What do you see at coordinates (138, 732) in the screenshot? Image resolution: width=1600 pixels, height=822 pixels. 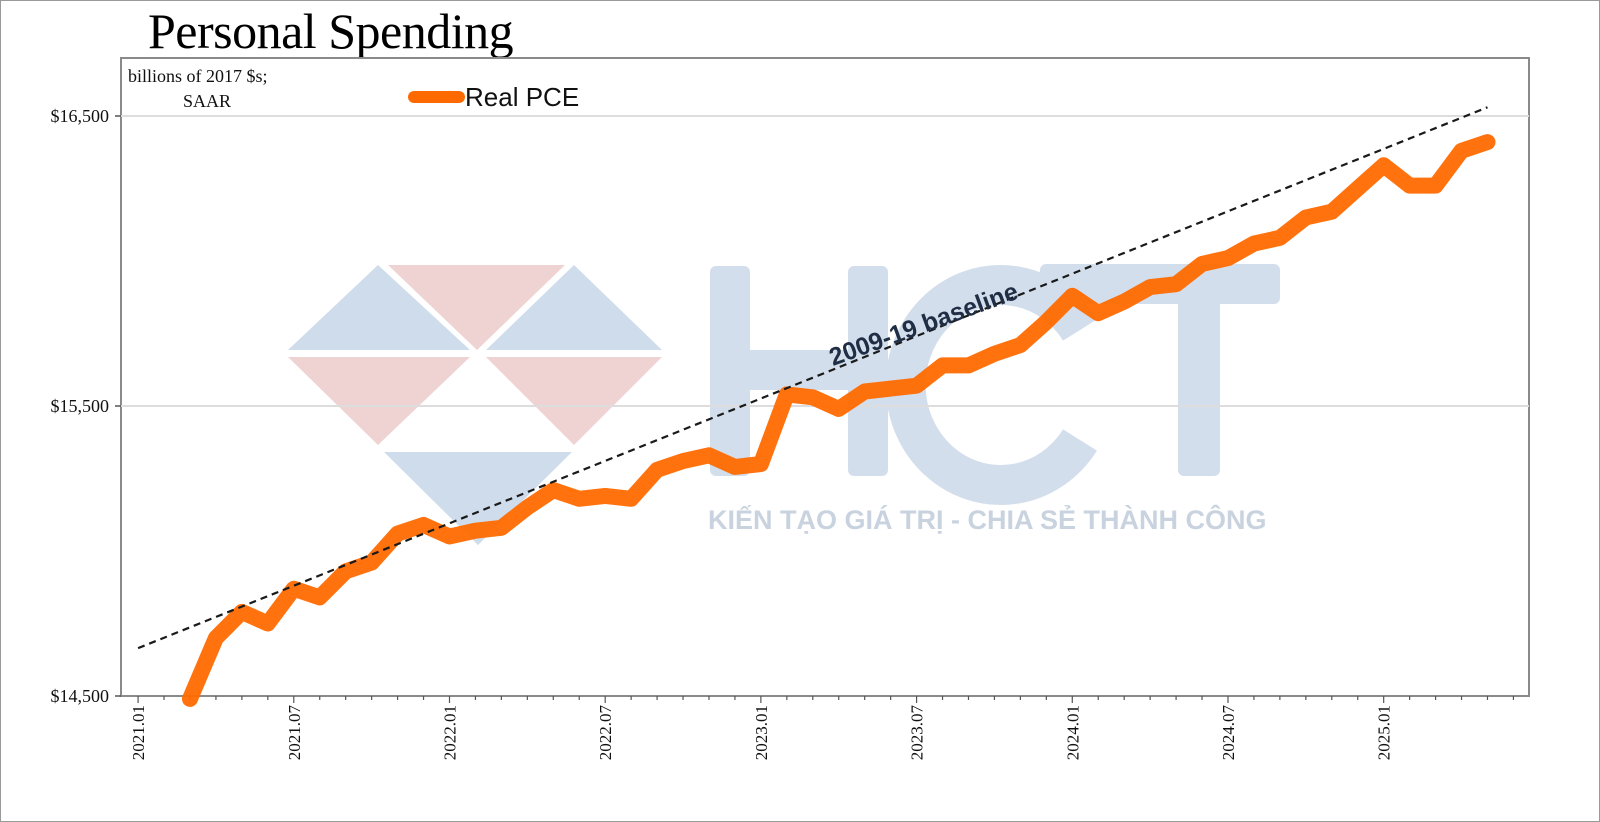 I see `x-tick-label: 2021.01` at bounding box center [138, 732].